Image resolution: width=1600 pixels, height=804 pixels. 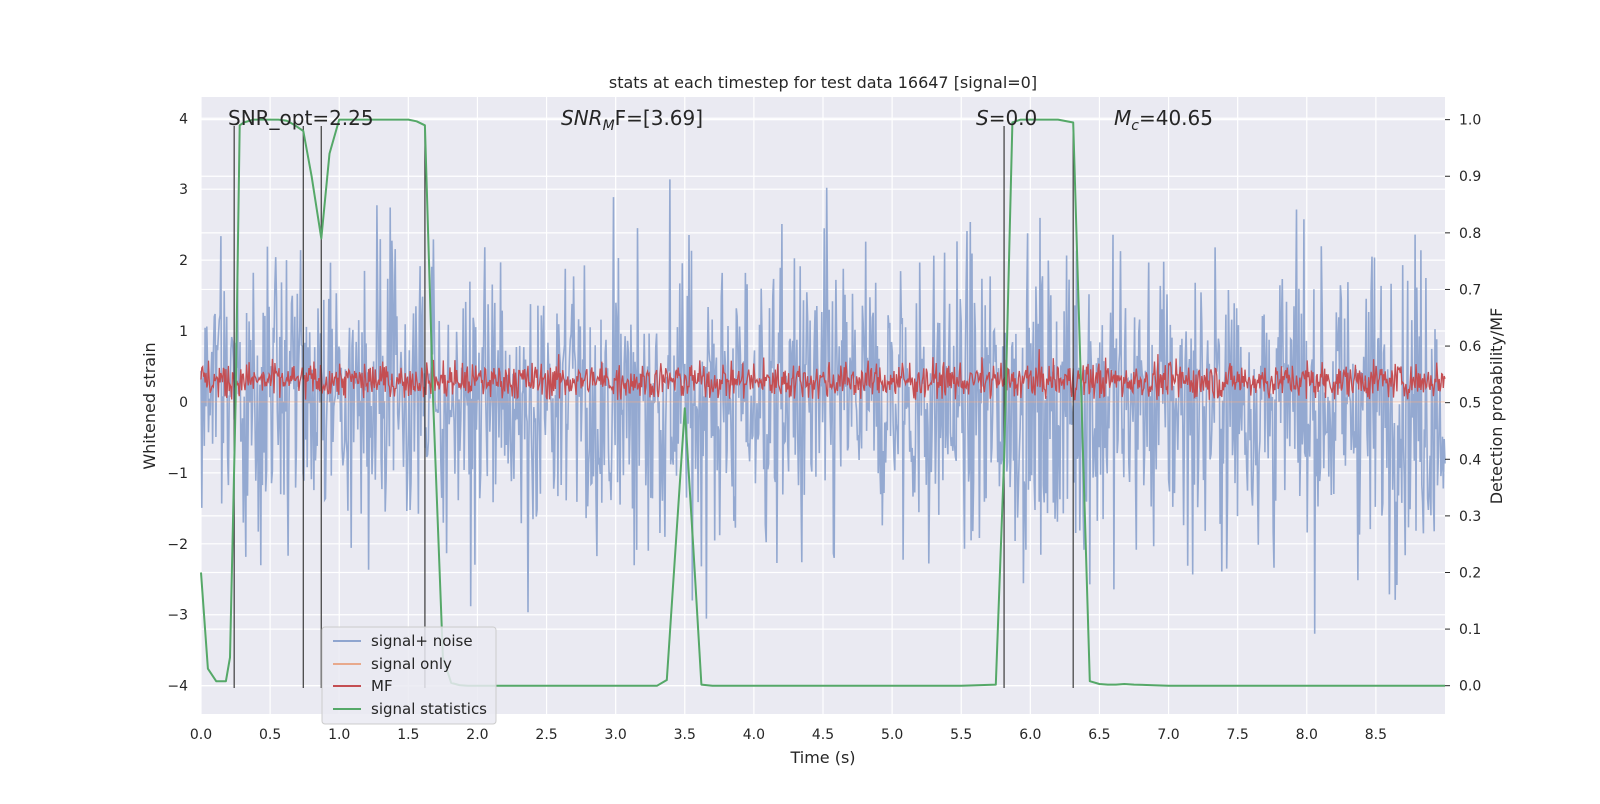 I want to click on x-tick-label: 6.0, so click(x=1030, y=735).